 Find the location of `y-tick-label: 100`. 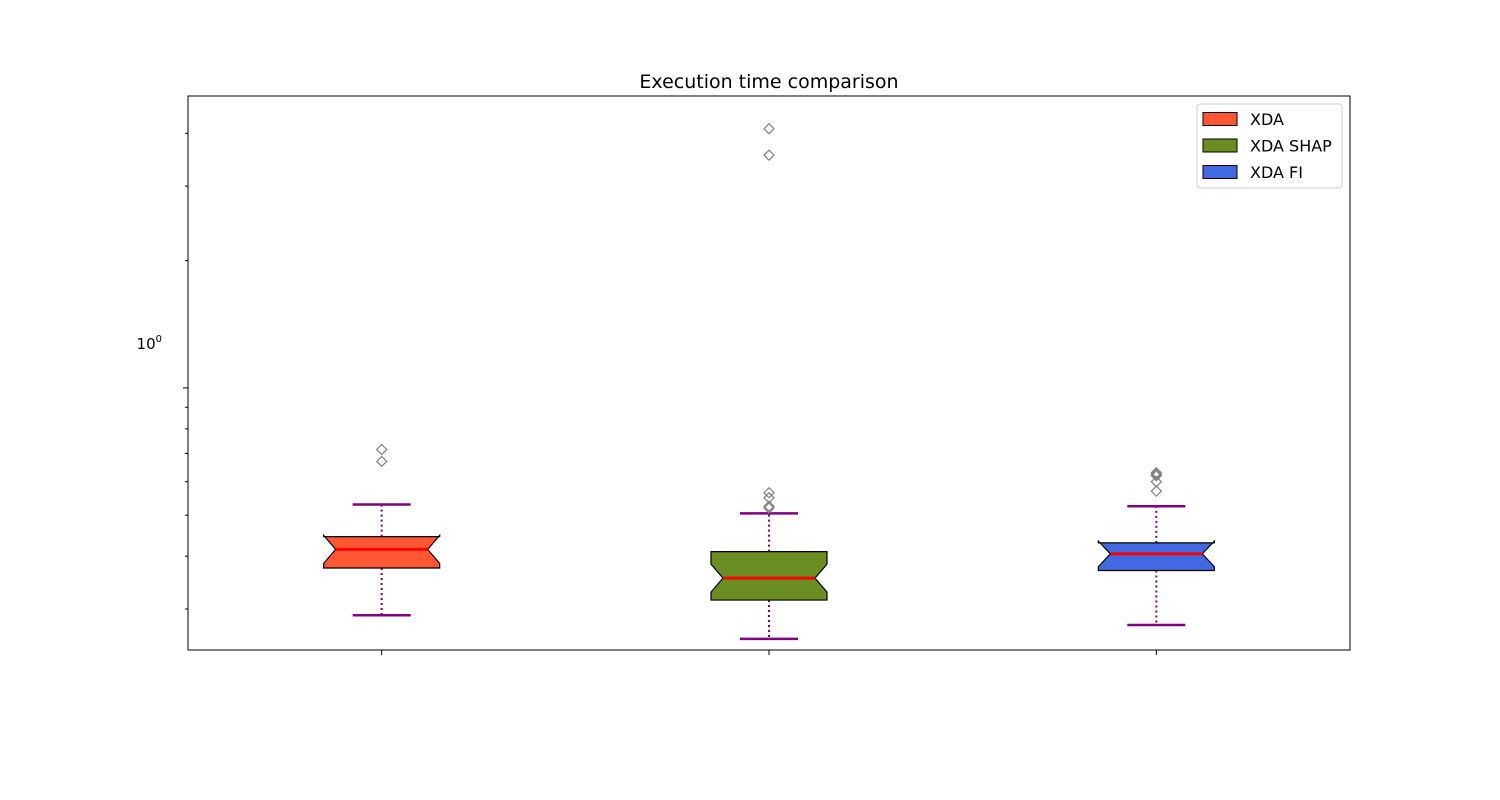

y-tick-label: 100 is located at coordinates (149, 343).